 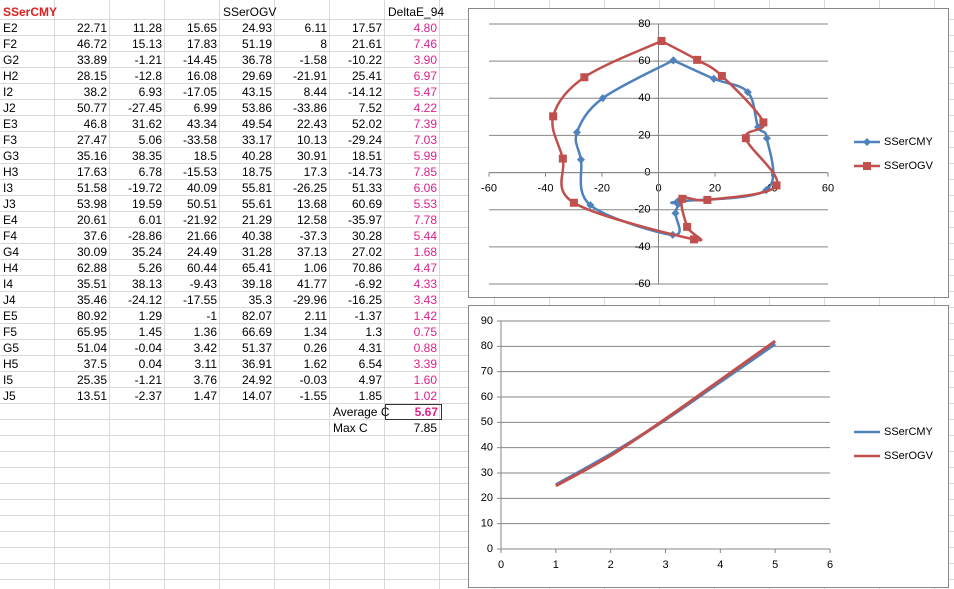 I want to click on row-label: J4, so click(x=9, y=300).